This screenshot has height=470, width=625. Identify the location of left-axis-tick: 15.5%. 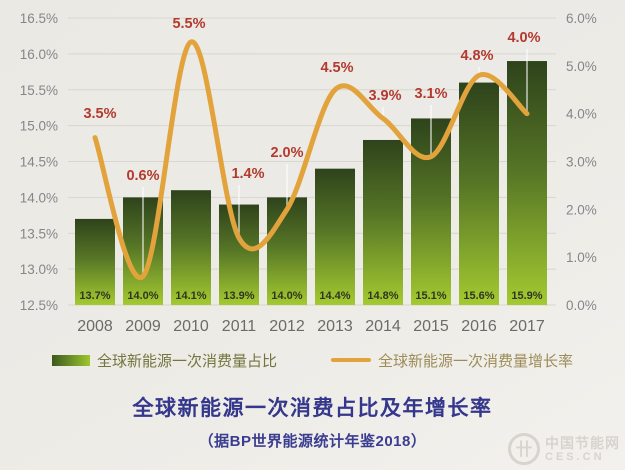
(39, 90).